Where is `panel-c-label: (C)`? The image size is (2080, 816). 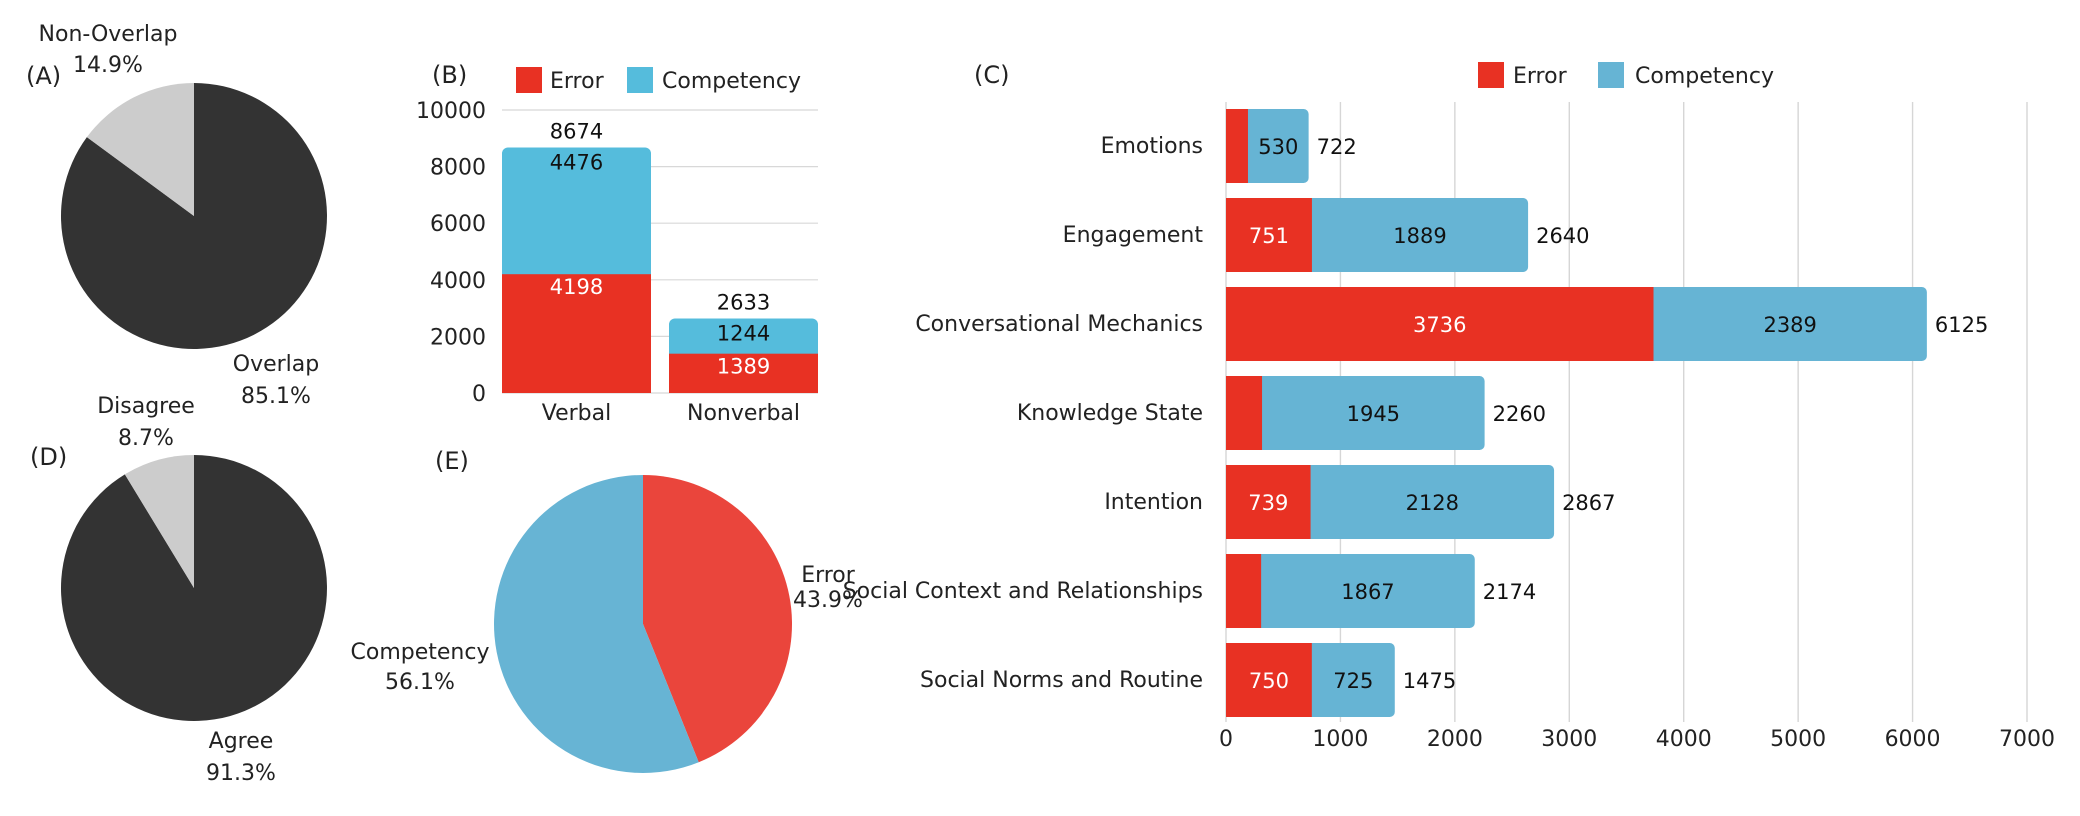
panel-c-label: (C) is located at coordinates (991, 75).